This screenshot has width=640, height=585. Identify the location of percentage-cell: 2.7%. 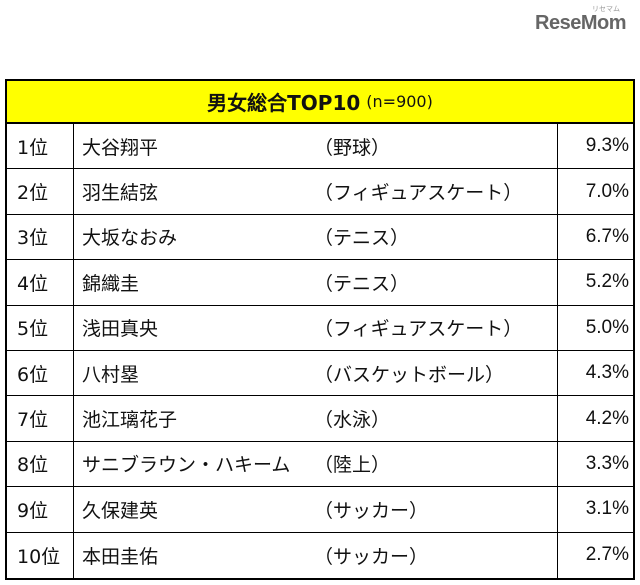
(607, 555).